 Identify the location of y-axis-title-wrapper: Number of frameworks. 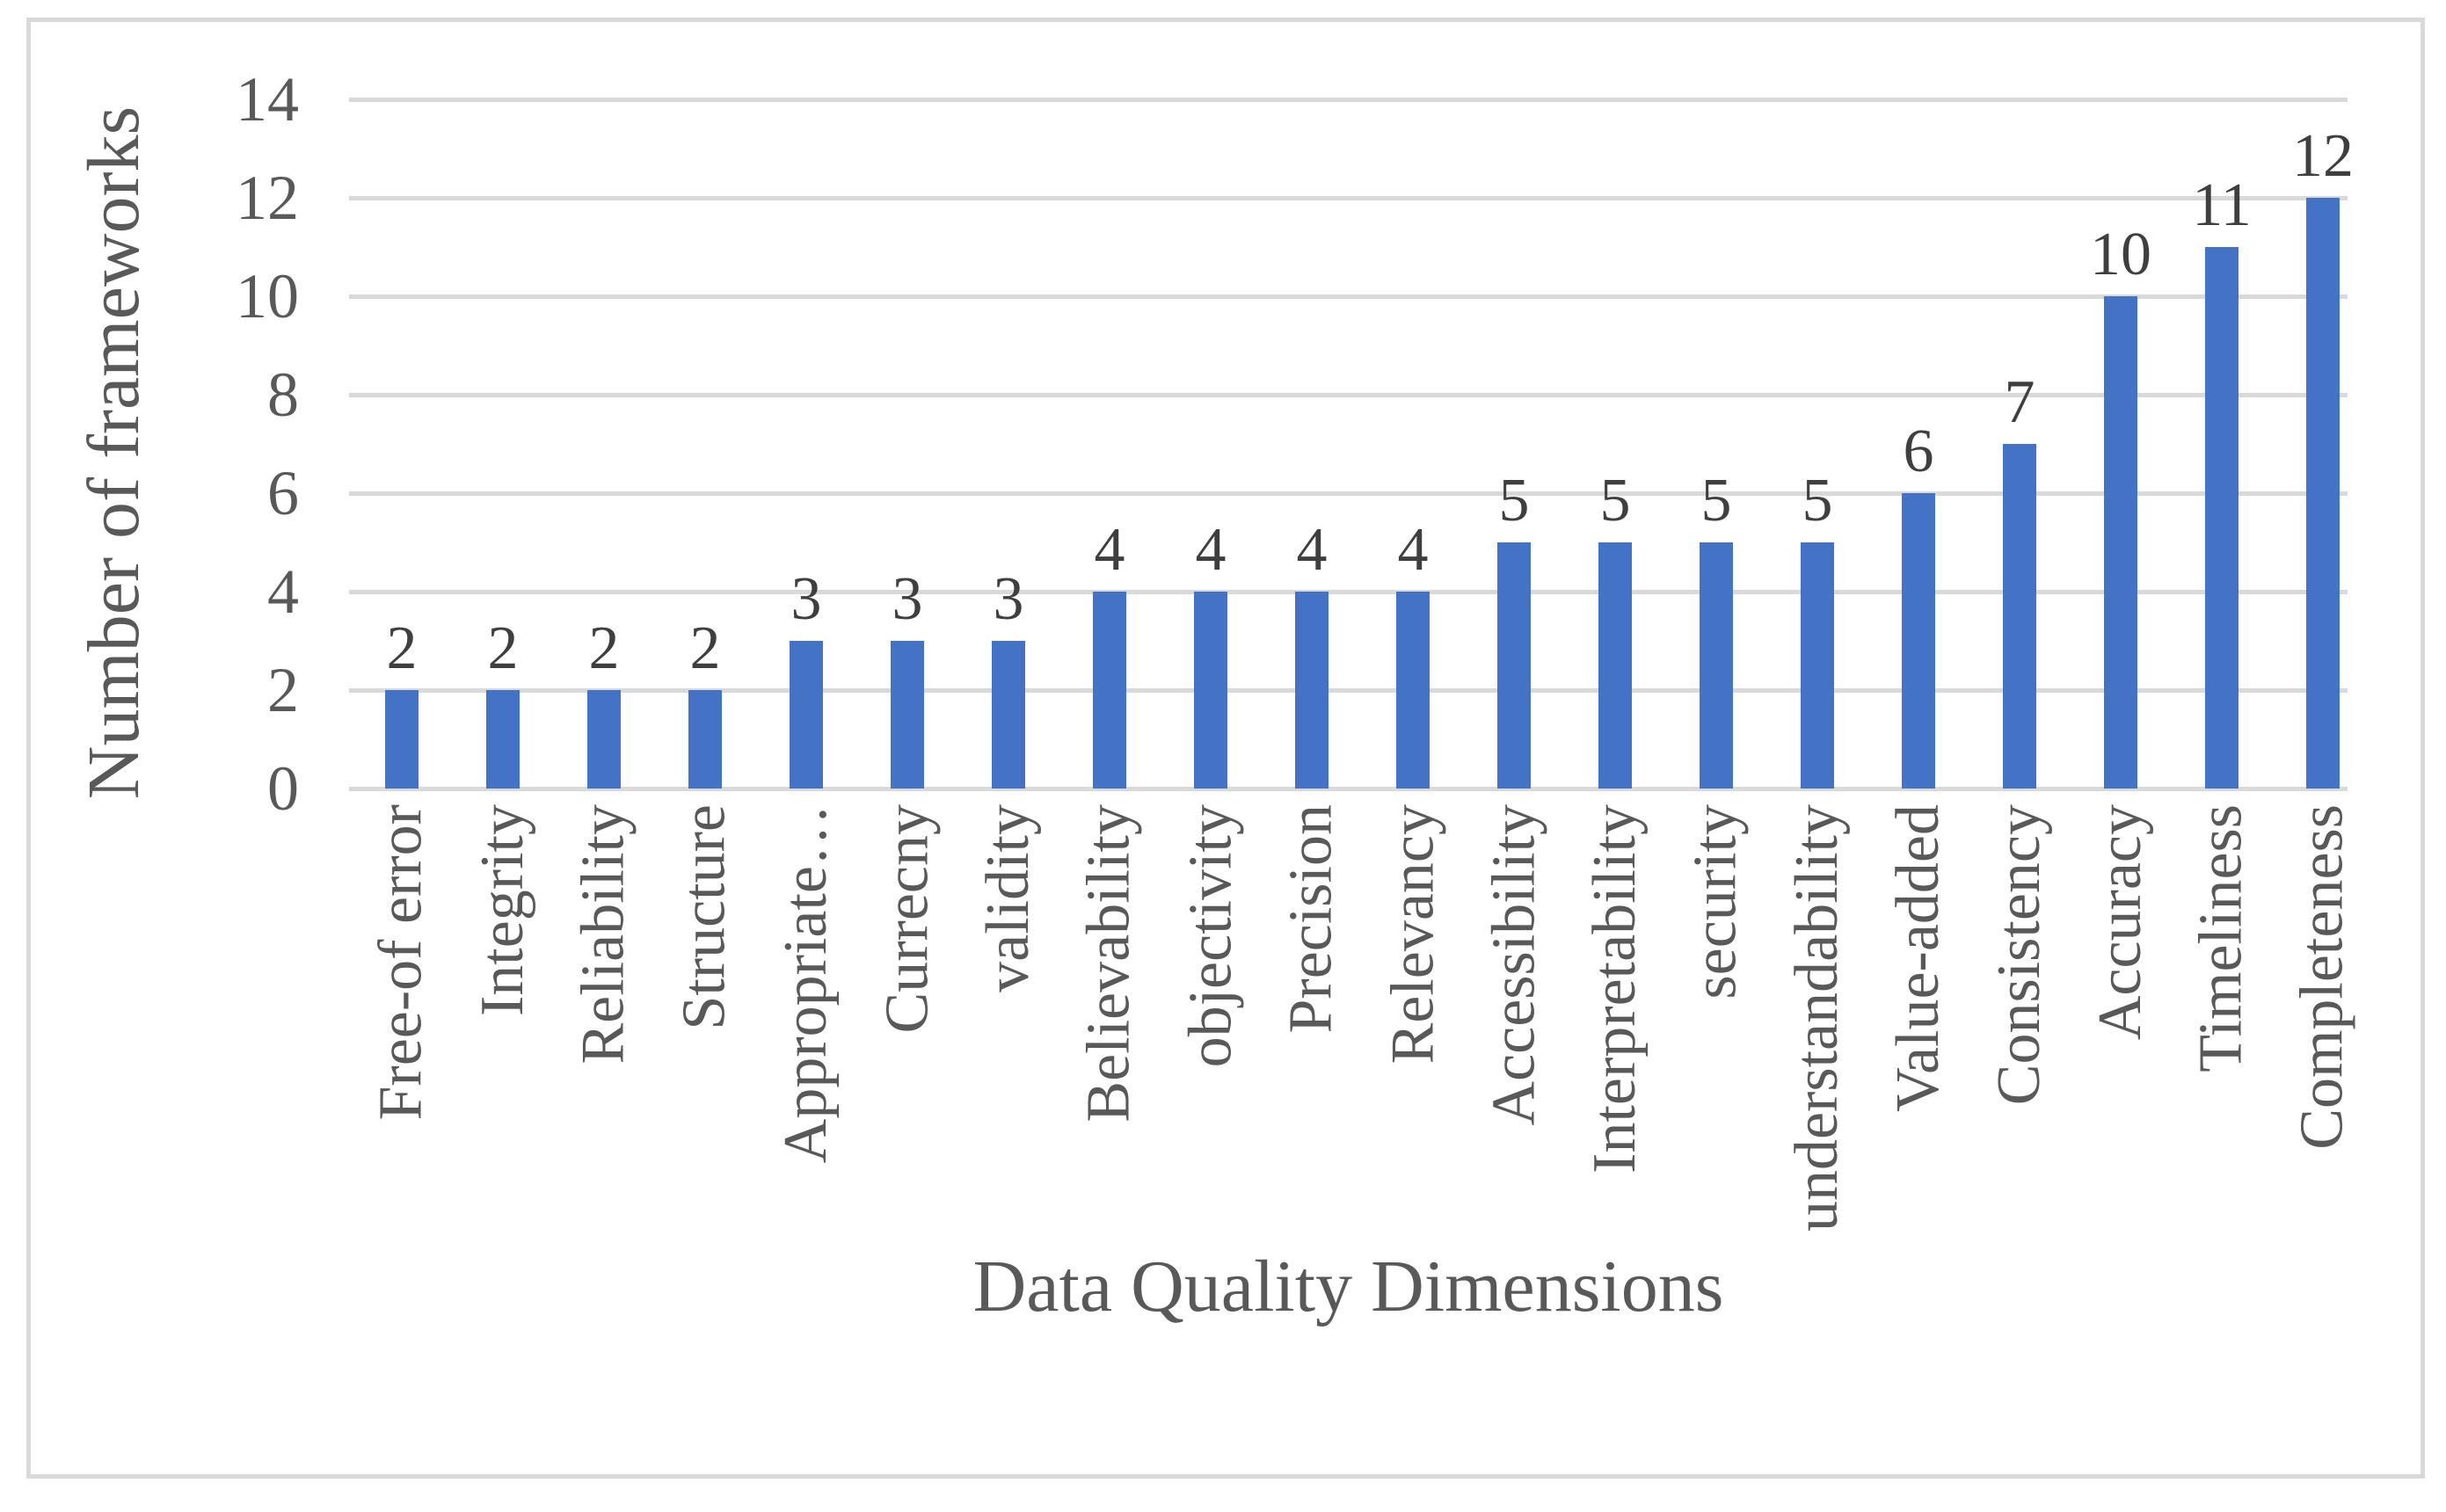
(114, 453).